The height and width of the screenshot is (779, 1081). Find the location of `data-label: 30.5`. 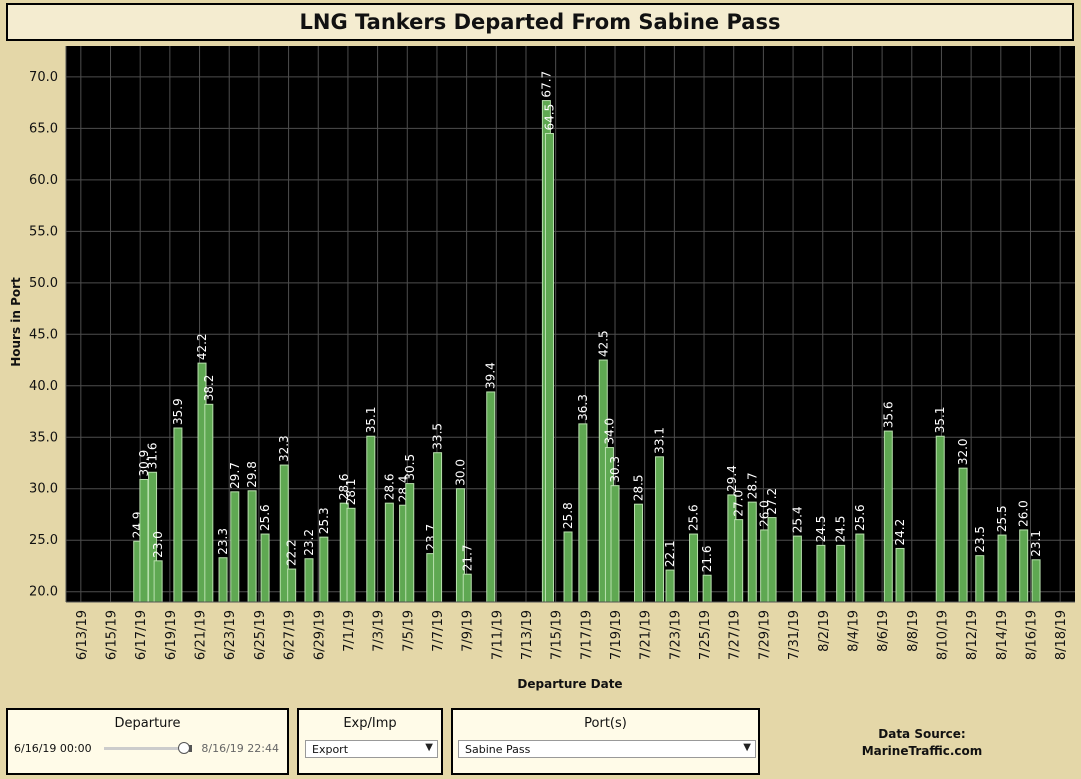

data-label: 30.5 is located at coordinates (410, 467).